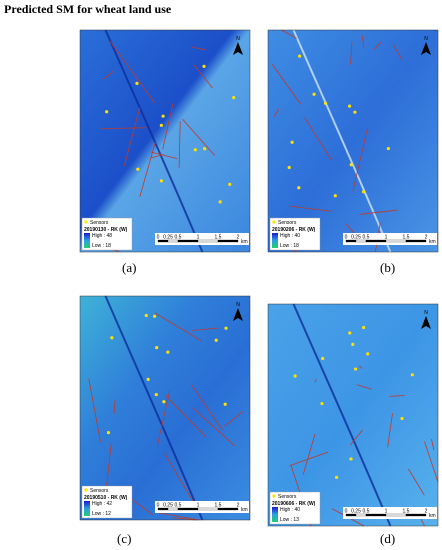  I want to click on legend-high: High : 42, so click(102, 504).